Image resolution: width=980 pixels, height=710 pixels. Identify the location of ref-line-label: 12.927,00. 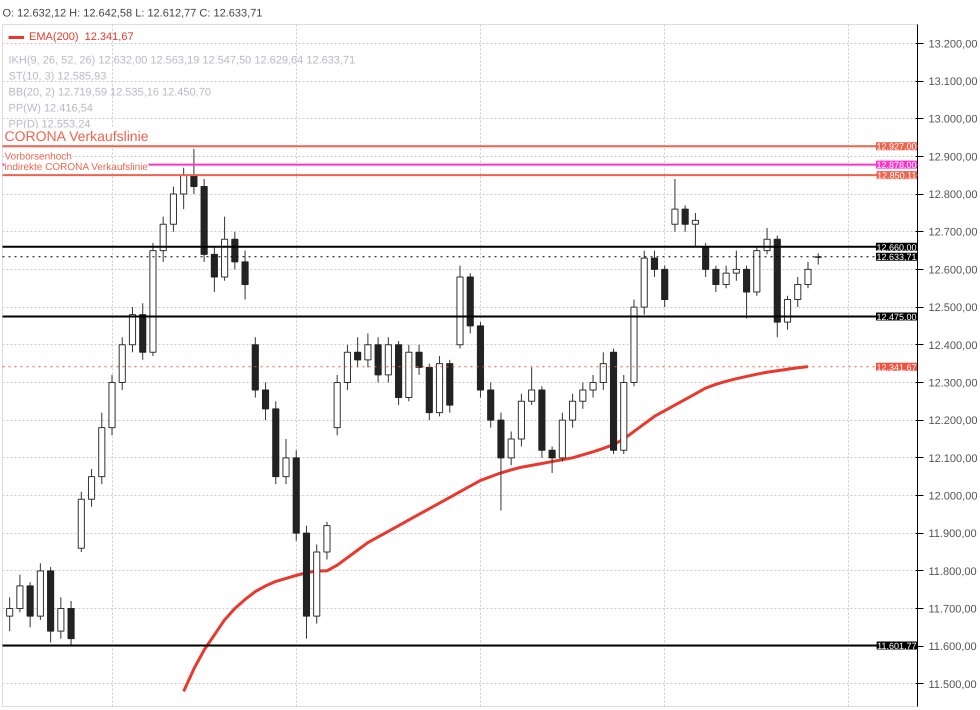
(896, 147).